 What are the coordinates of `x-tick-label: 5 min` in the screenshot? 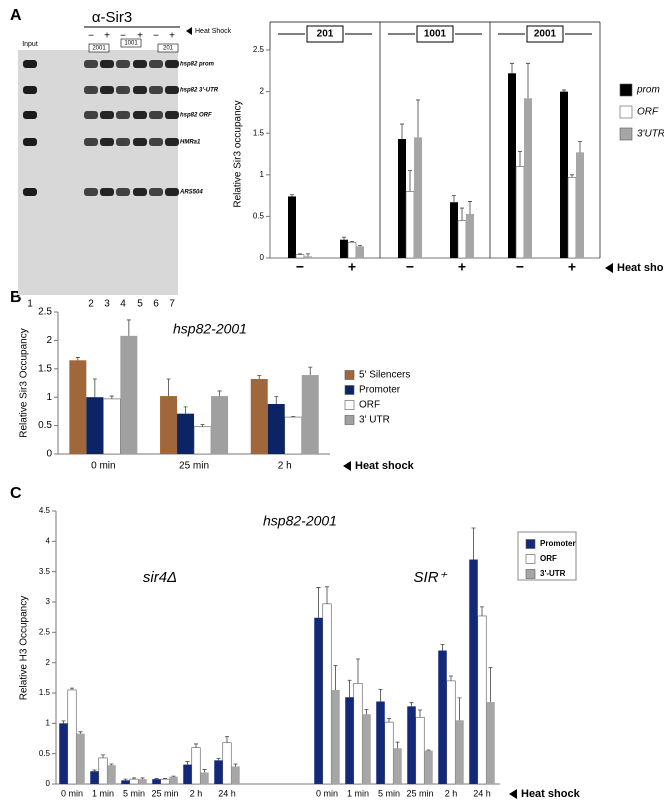 It's located at (134, 793).